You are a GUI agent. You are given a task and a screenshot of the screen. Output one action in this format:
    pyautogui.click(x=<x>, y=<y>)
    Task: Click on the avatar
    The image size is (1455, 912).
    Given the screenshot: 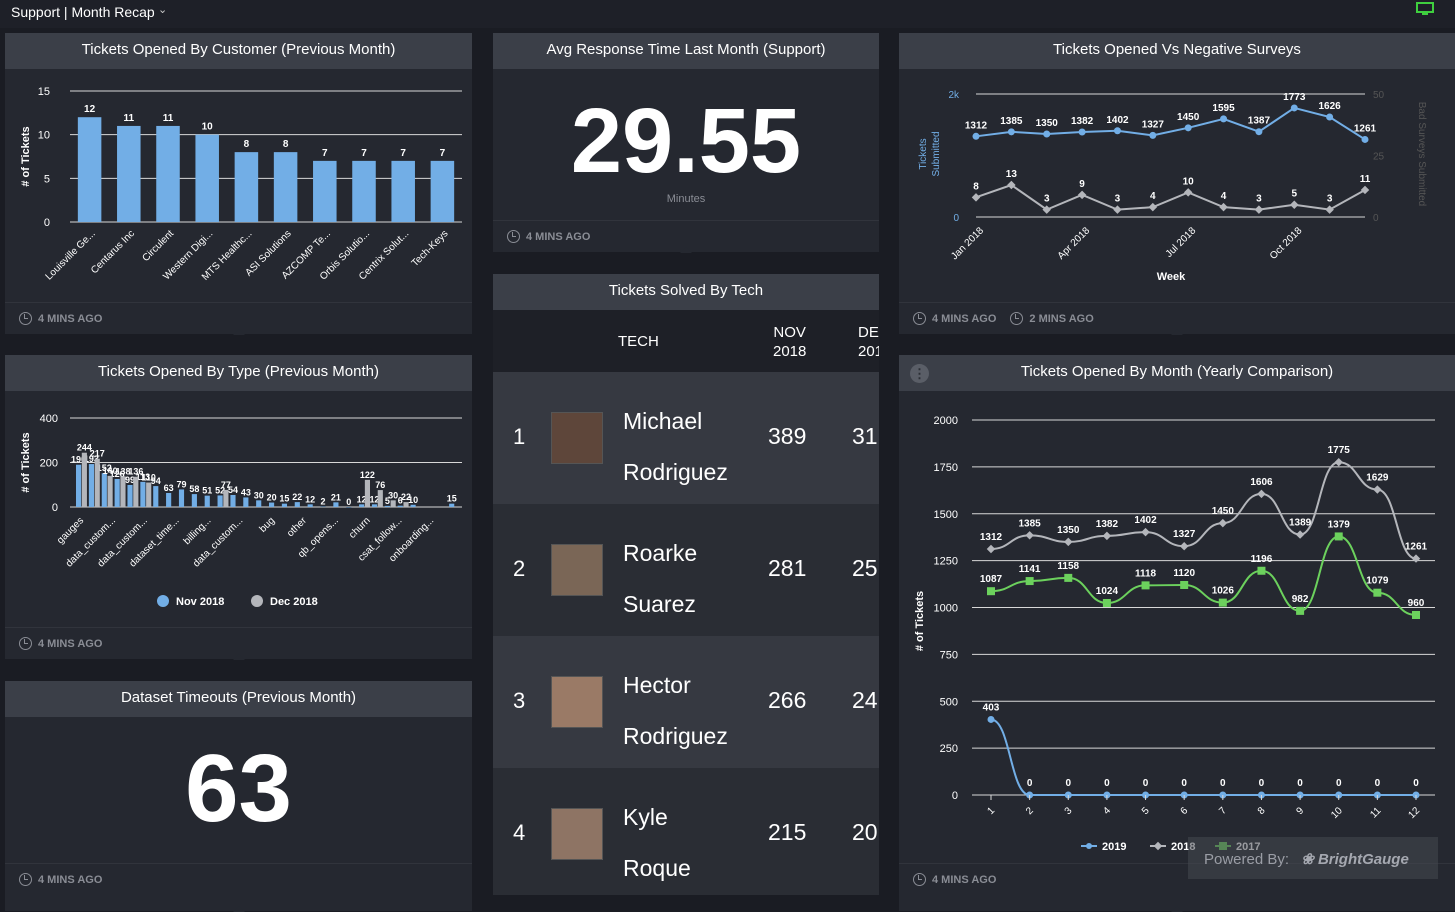 What is the action you would take?
    pyautogui.click(x=577, y=834)
    